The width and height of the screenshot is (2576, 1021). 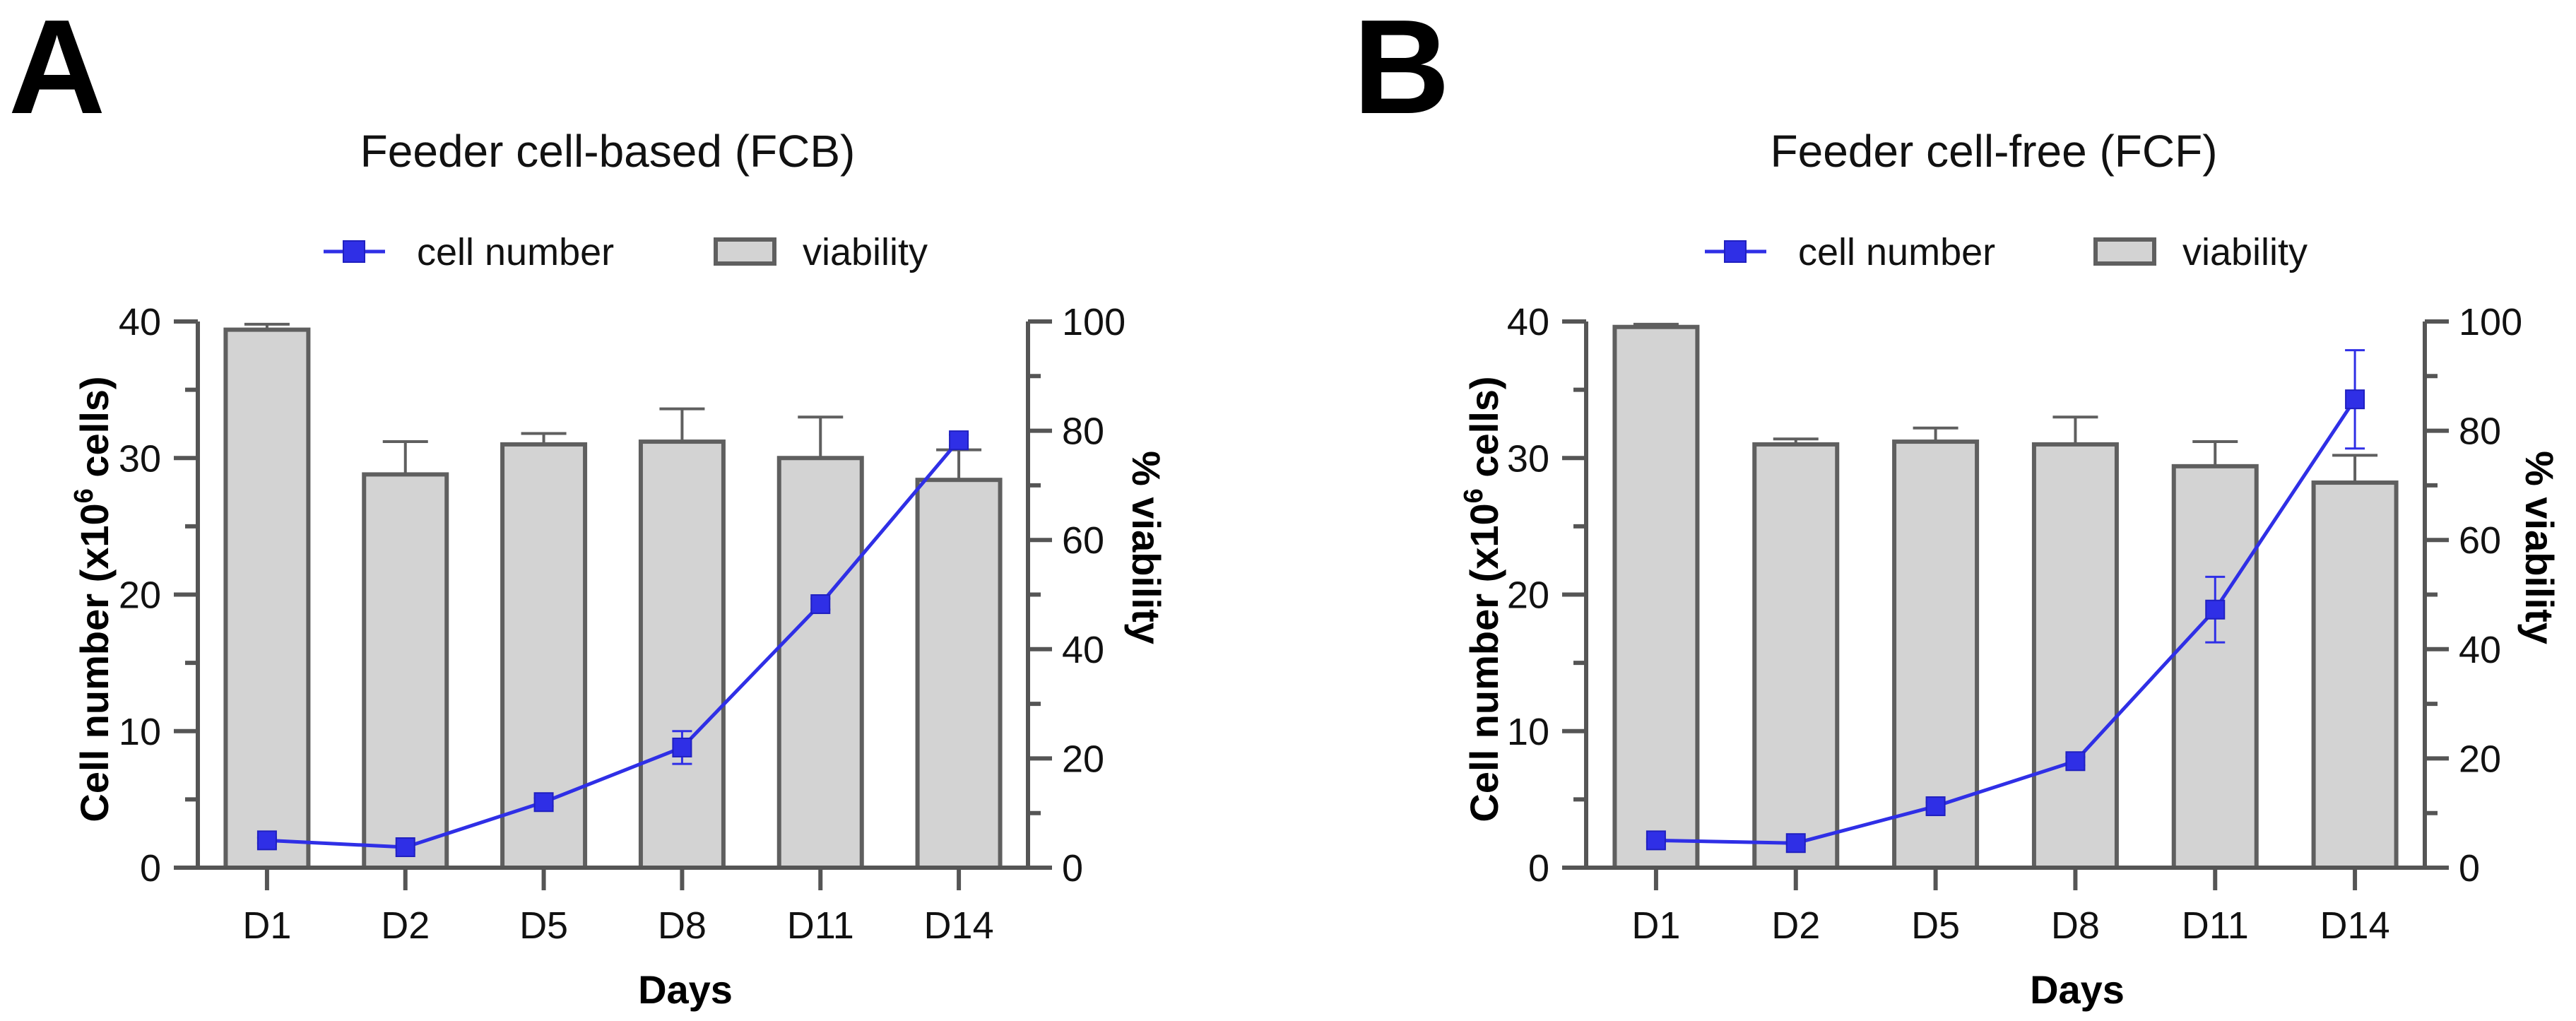 I want to click on panel-letter: A, so click(x=56, y=71).